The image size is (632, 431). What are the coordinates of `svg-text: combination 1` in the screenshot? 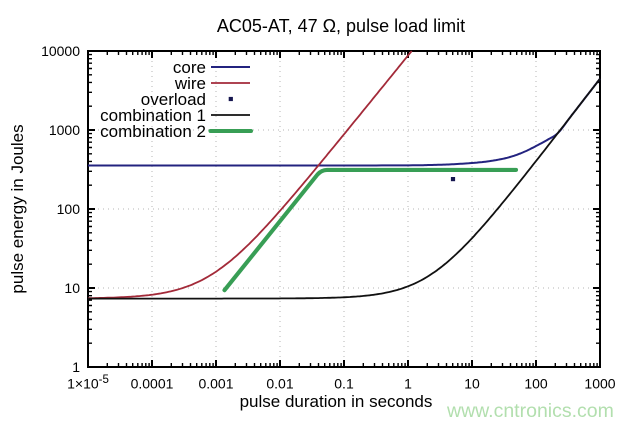 It's located at (153, 115).